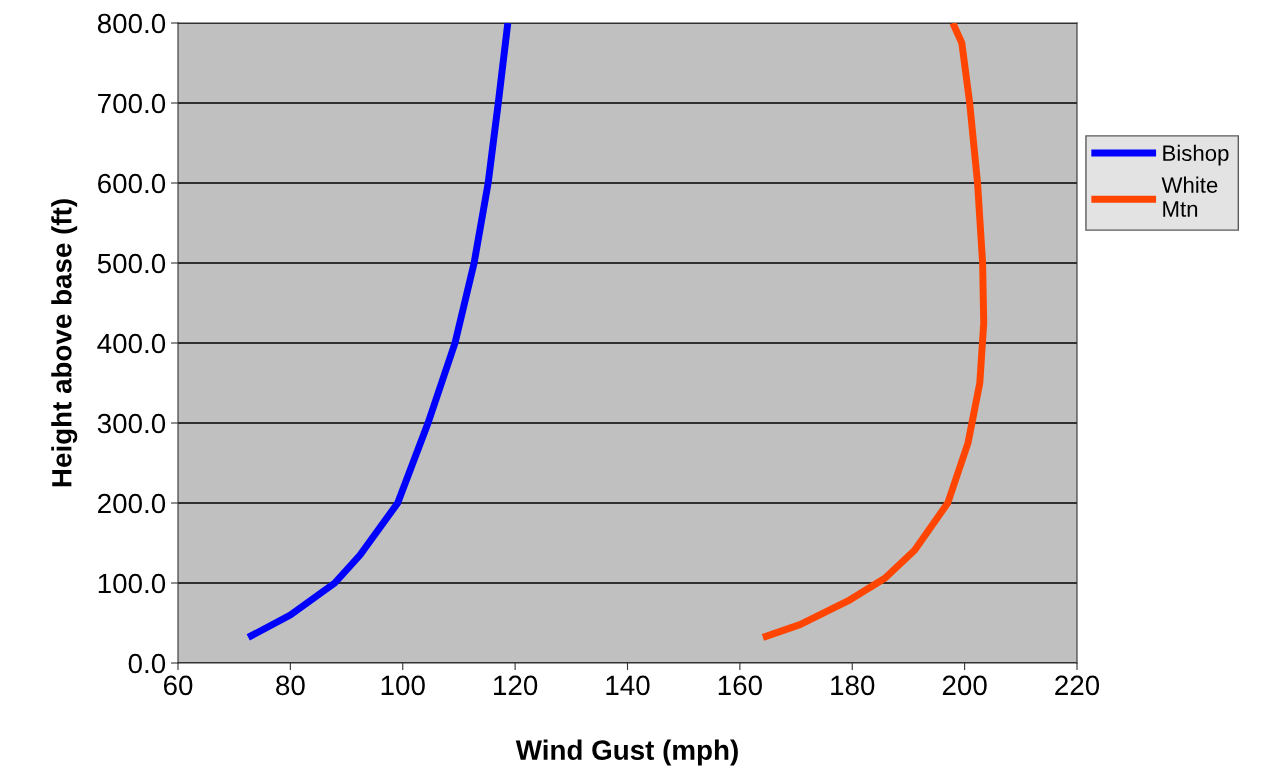 The height and width of the screenshot is (782, 1266). What do you see at coordinates (147, 663) in the screenshot?
I see `y-tick-label: 0.0` at bounding box center [147, 663].